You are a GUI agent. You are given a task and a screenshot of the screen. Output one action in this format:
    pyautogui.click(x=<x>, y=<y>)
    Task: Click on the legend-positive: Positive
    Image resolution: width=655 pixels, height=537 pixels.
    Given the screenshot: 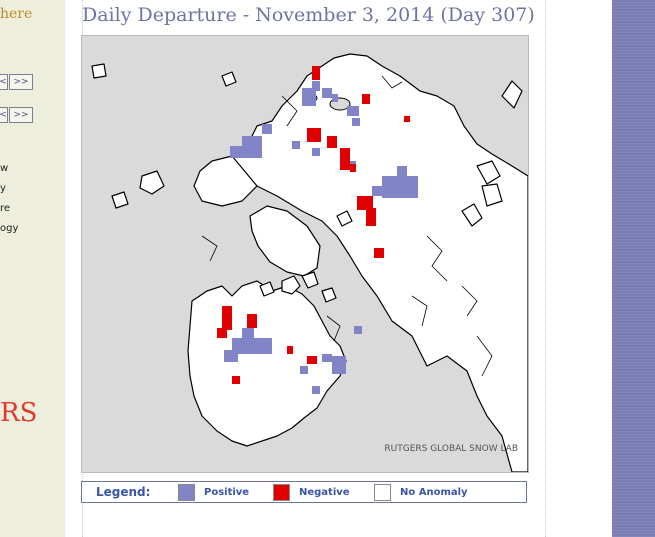 What is the action you would take?
    pyautogui.click(x=227, y=492)
    